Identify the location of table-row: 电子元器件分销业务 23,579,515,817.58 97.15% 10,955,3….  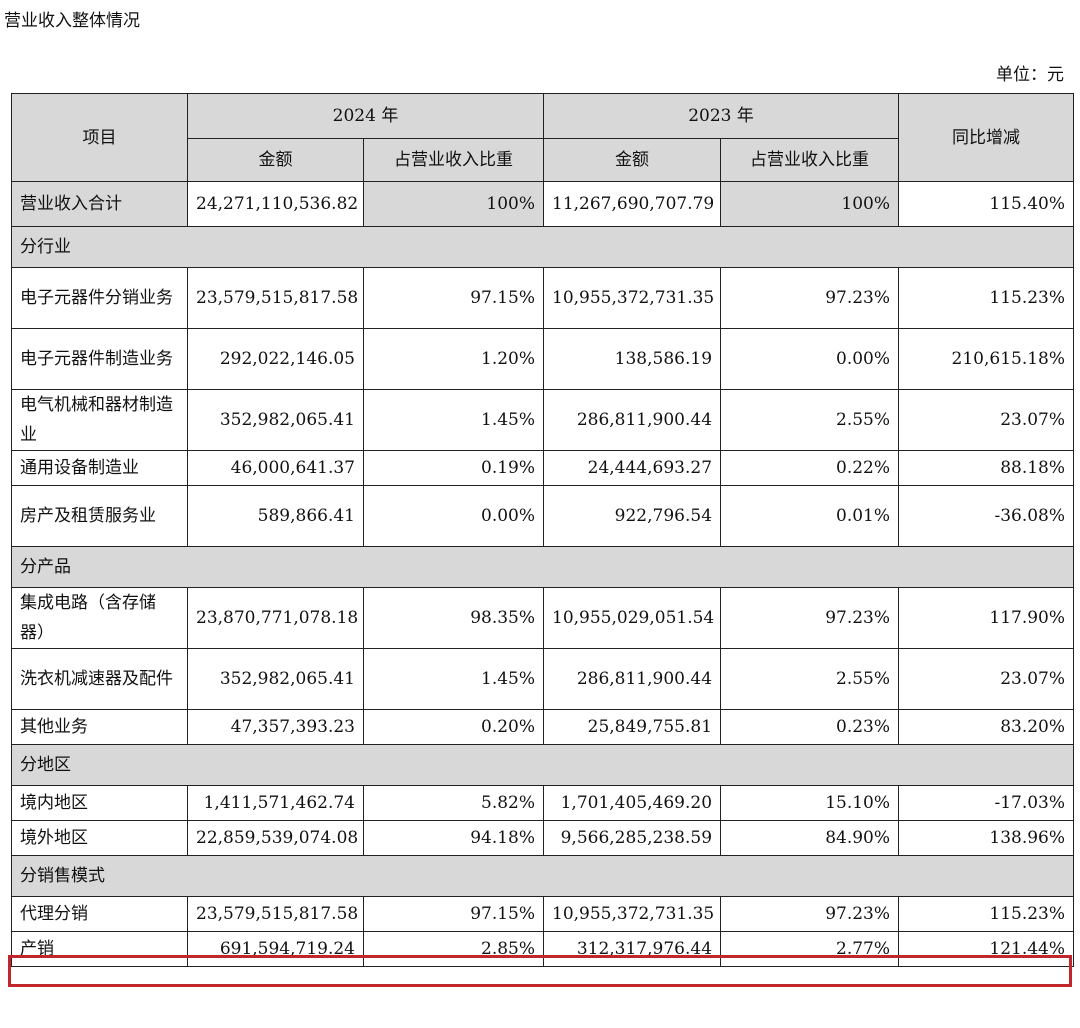
(543, 298).